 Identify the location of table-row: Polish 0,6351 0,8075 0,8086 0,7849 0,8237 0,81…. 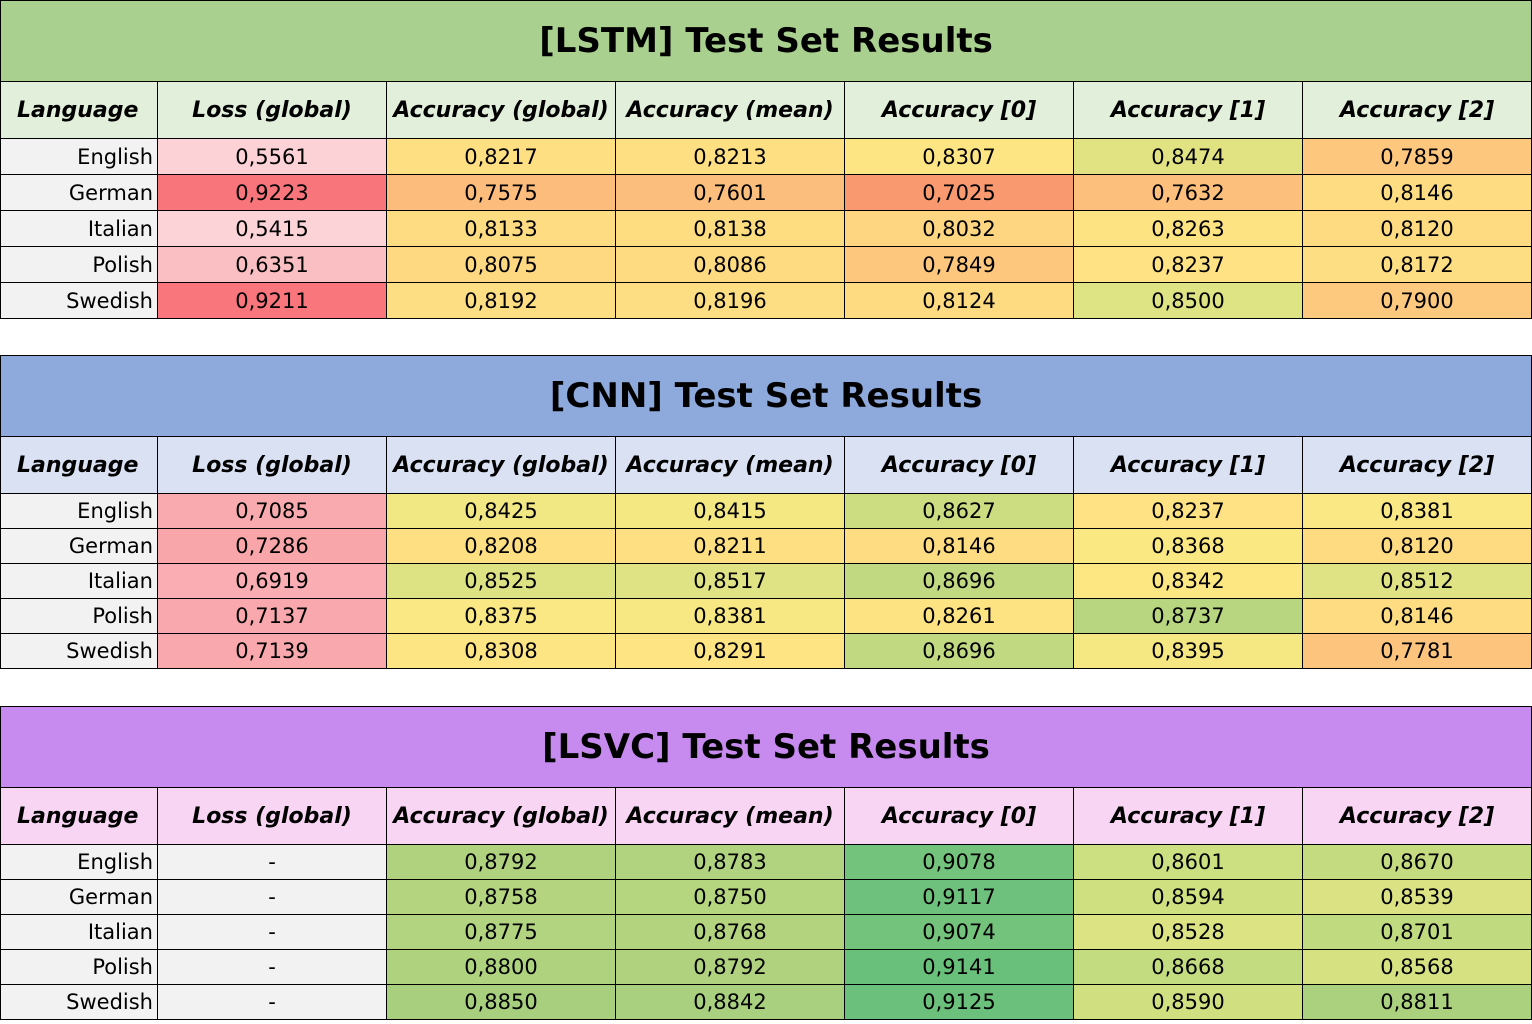
(766, 264).